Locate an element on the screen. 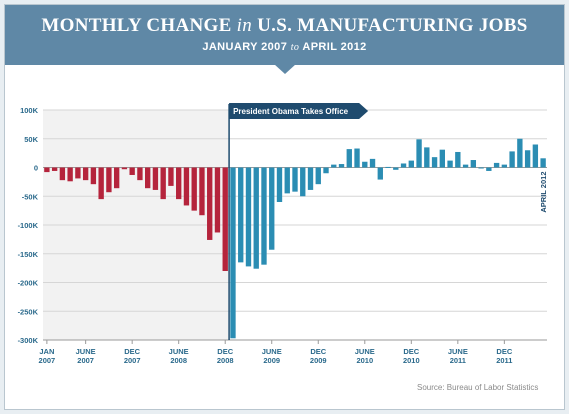  y-tick-label: -100K is located at coordinates (28, 225).